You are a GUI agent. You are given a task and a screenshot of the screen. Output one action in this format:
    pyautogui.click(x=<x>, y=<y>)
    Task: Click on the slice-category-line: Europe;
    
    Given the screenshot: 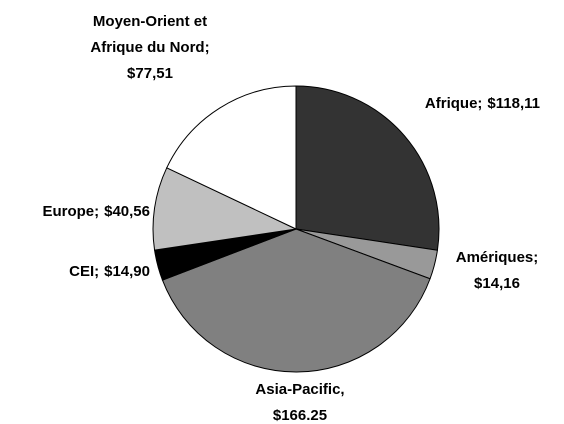 What is the action you would take?
    pyautogui.click(x=70, y=211)
    